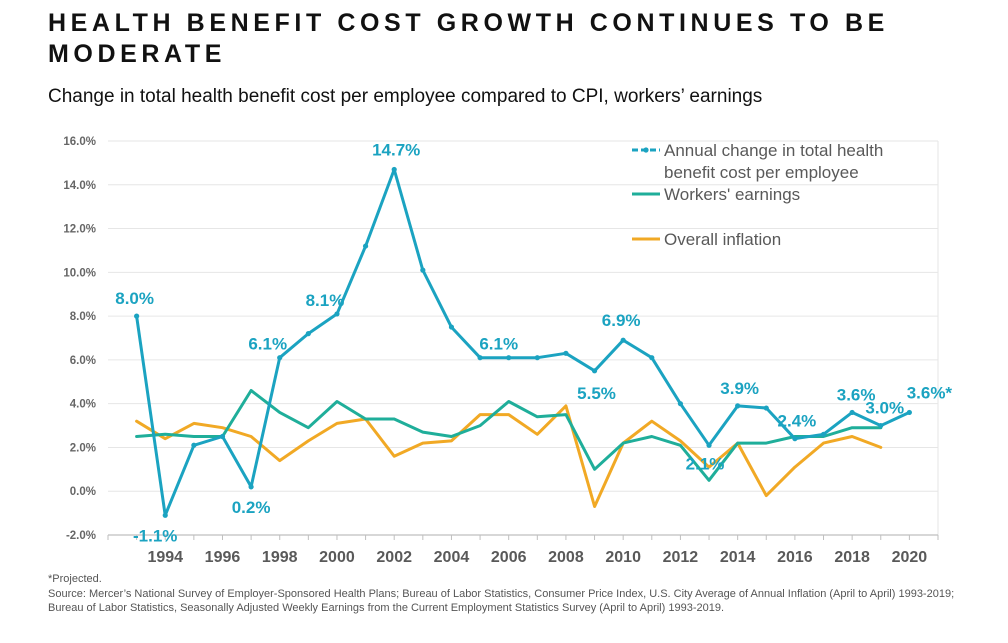 This screenshot has height=643, width=1008. Describe the element at coordinates (337, 557) in the screenshot. I see `x-tick-label: 2000` at that location.